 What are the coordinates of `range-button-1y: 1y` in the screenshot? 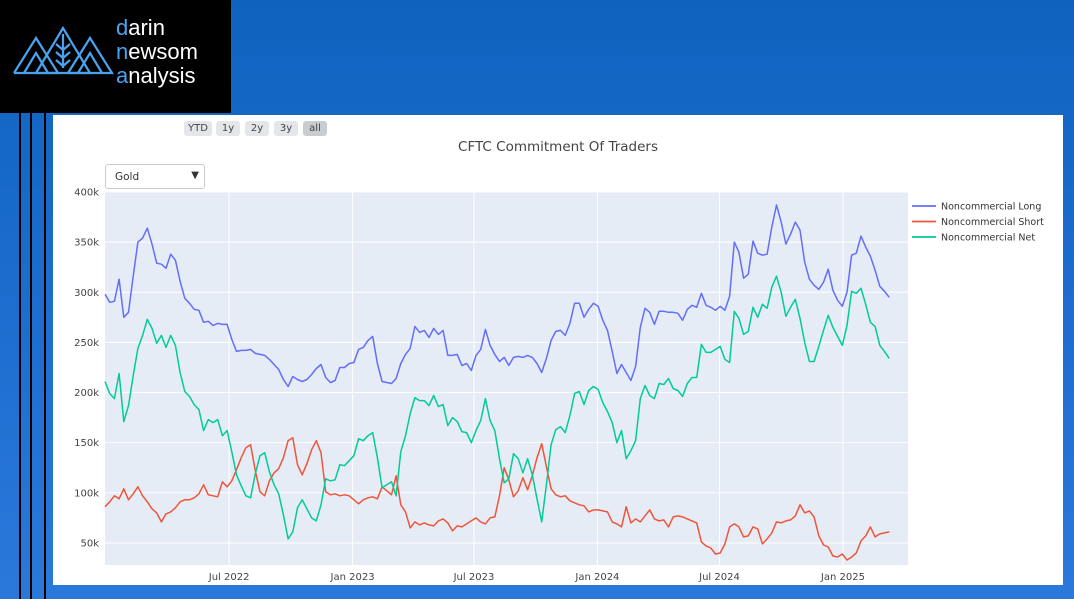 It's located at (228, 128).